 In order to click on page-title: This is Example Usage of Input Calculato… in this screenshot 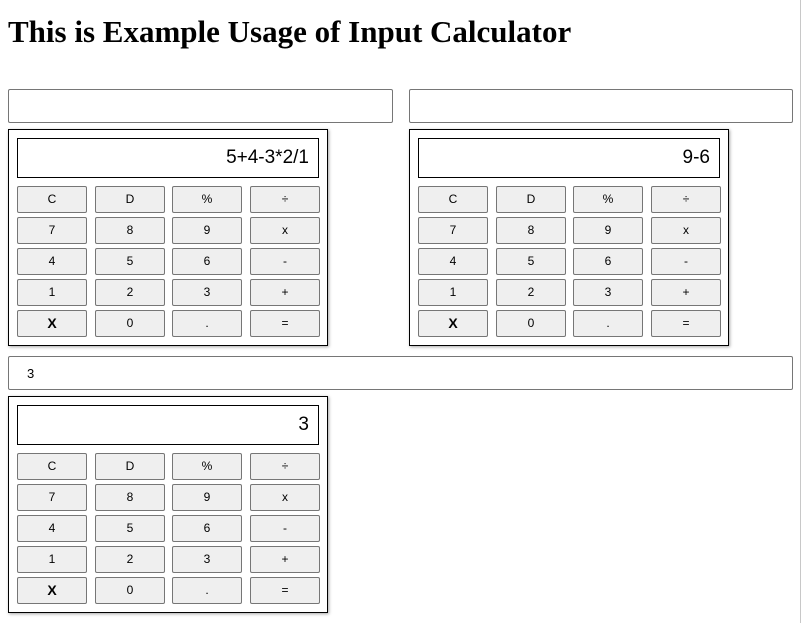, I will do `click(290, 31)`.